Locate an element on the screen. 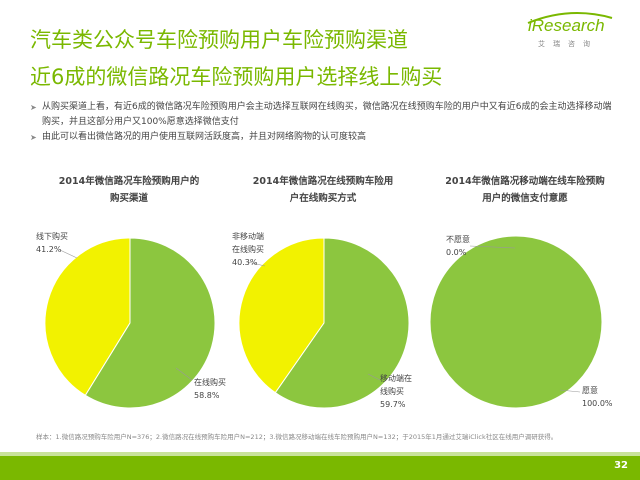  chart3-title-line: 用户的微信支付意愿 is located at coordinates (525, 198).